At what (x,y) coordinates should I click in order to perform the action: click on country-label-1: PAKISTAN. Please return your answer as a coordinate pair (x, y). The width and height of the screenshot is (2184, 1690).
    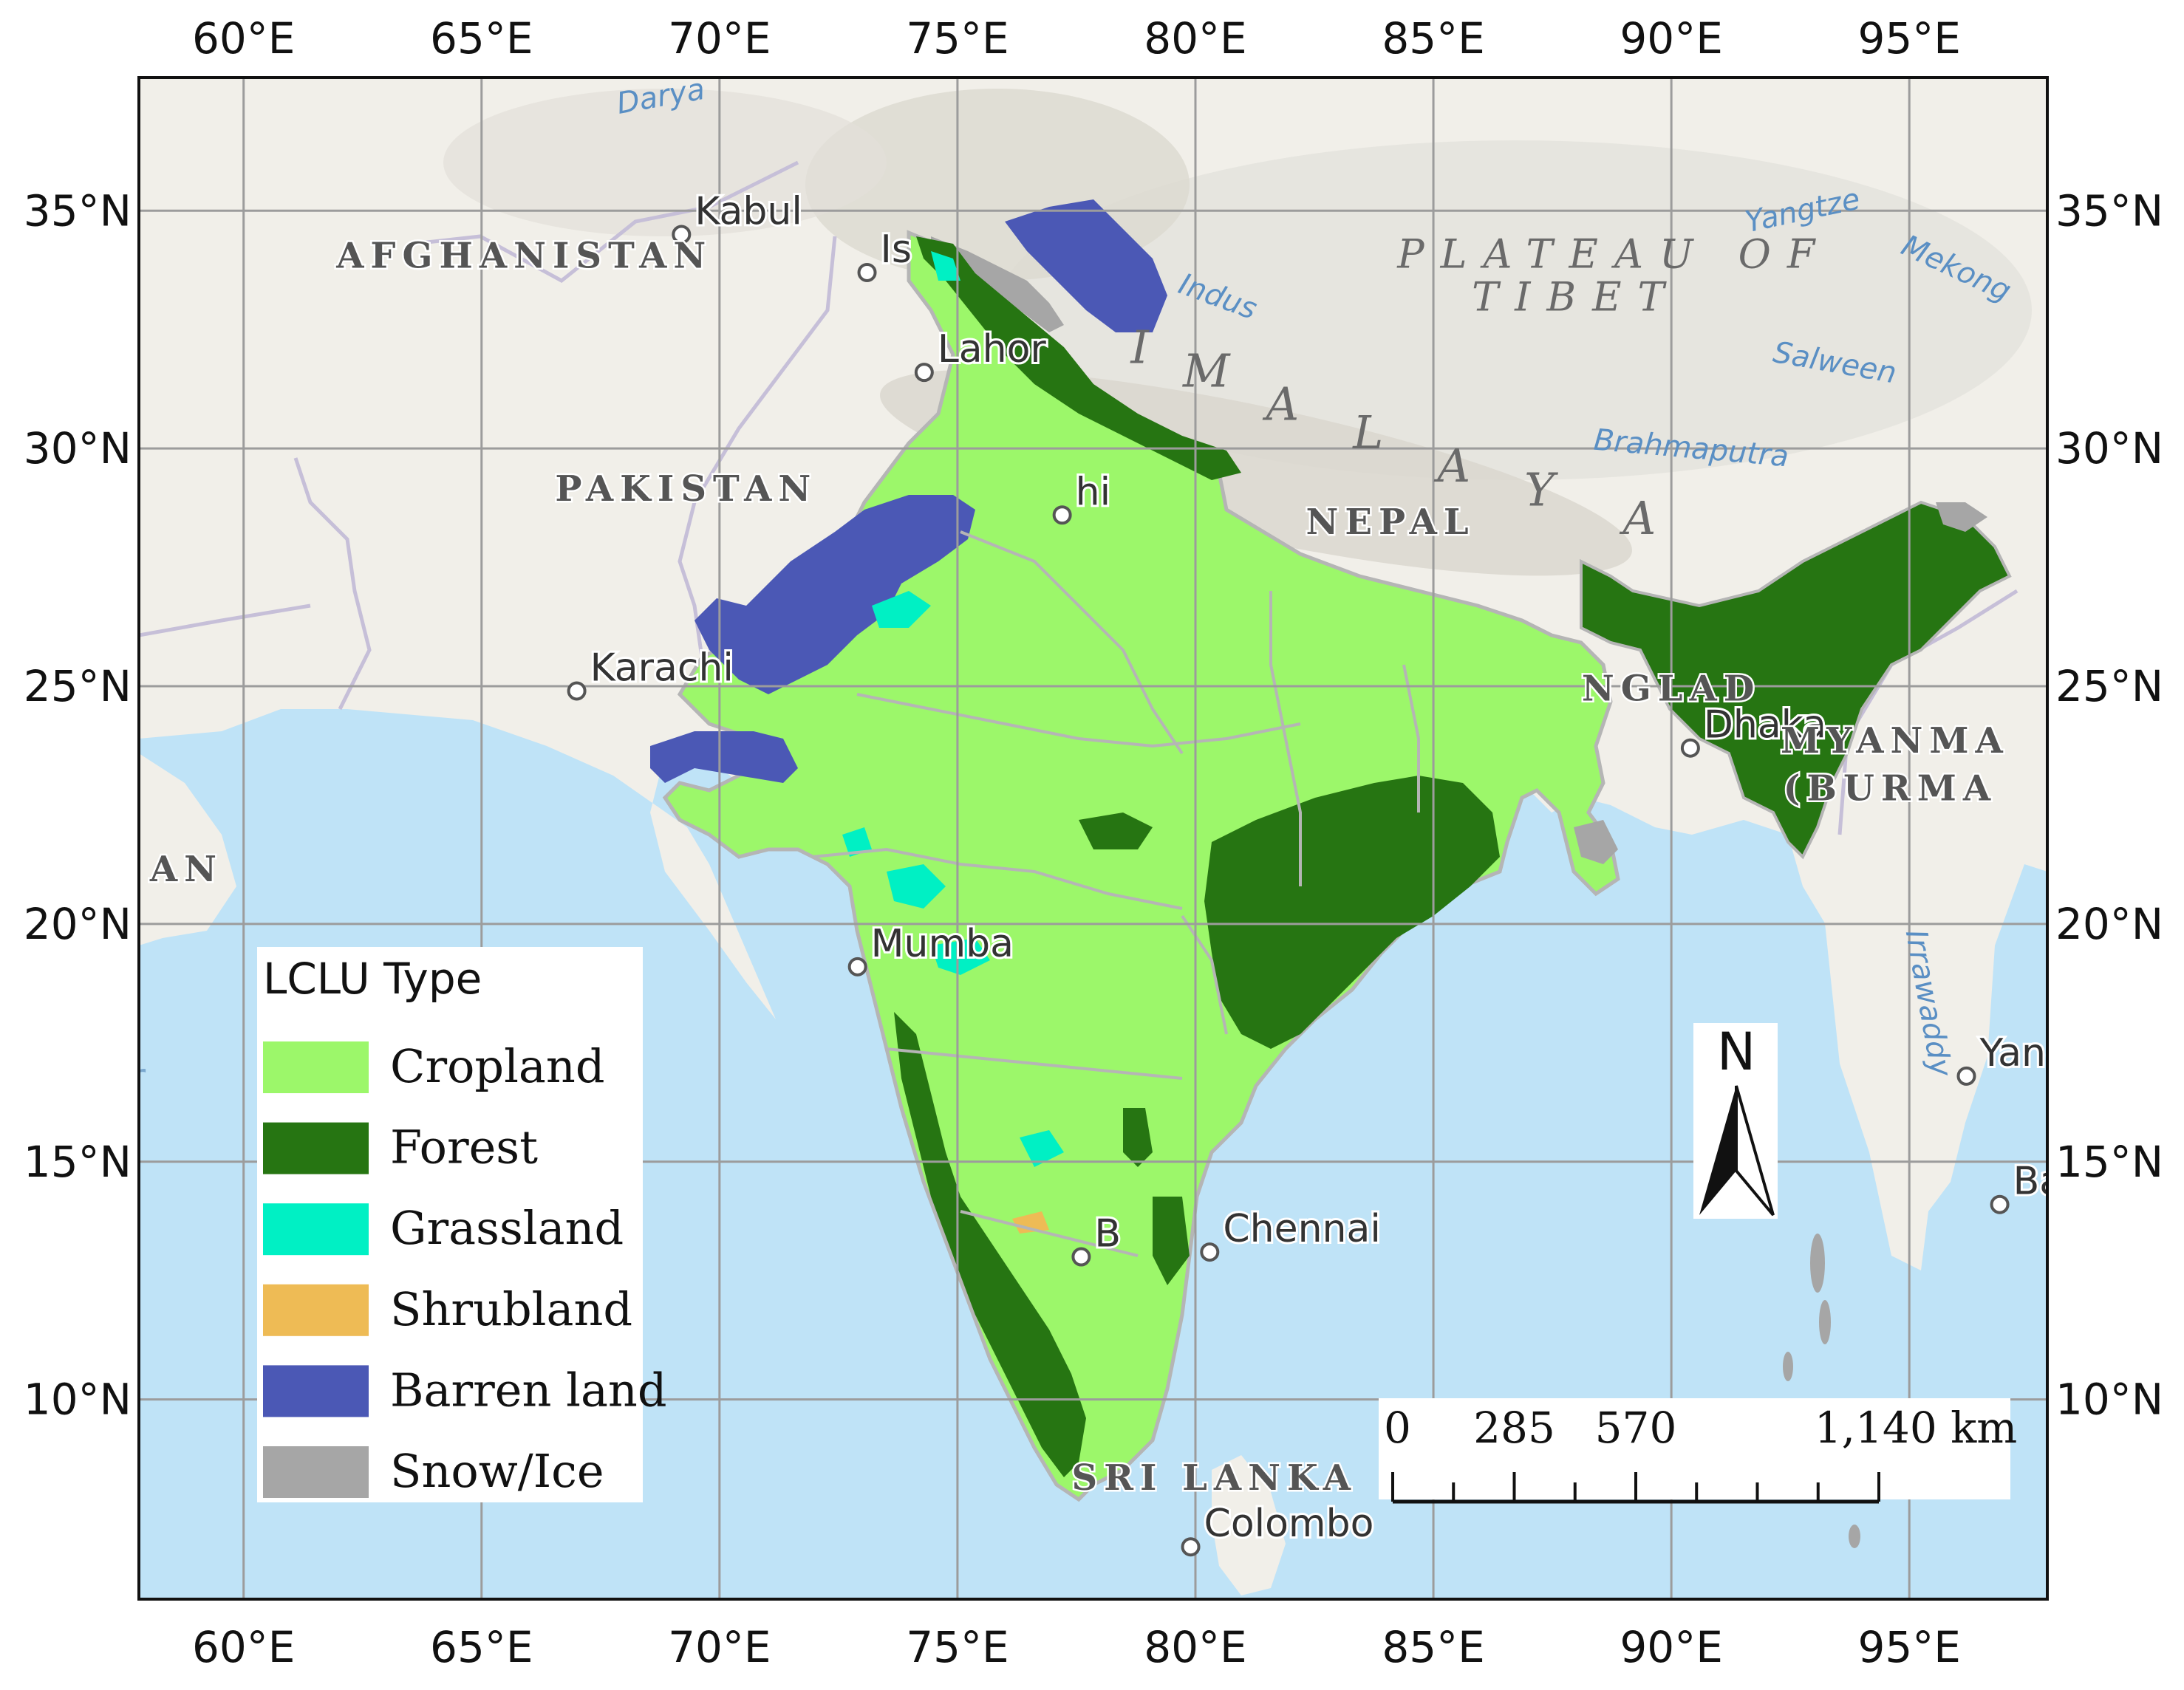
    Looking at the image, I should click on (686, 489).